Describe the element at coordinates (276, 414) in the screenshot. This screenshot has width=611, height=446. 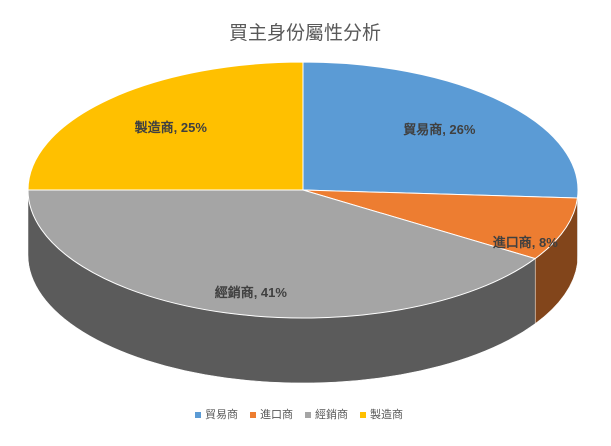
I see `legend-label: 進口商` at that location.